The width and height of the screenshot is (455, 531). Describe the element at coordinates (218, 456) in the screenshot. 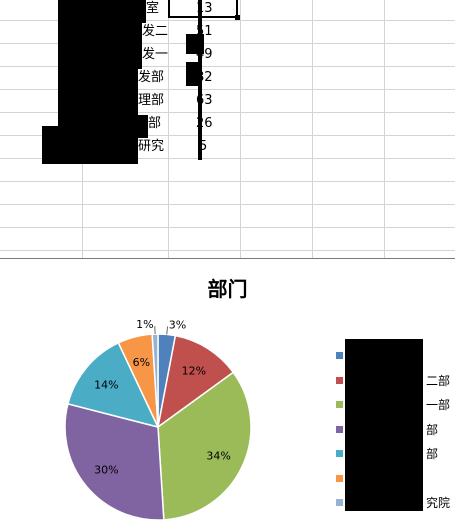

I see `pie-data-label: 34%` at that location.